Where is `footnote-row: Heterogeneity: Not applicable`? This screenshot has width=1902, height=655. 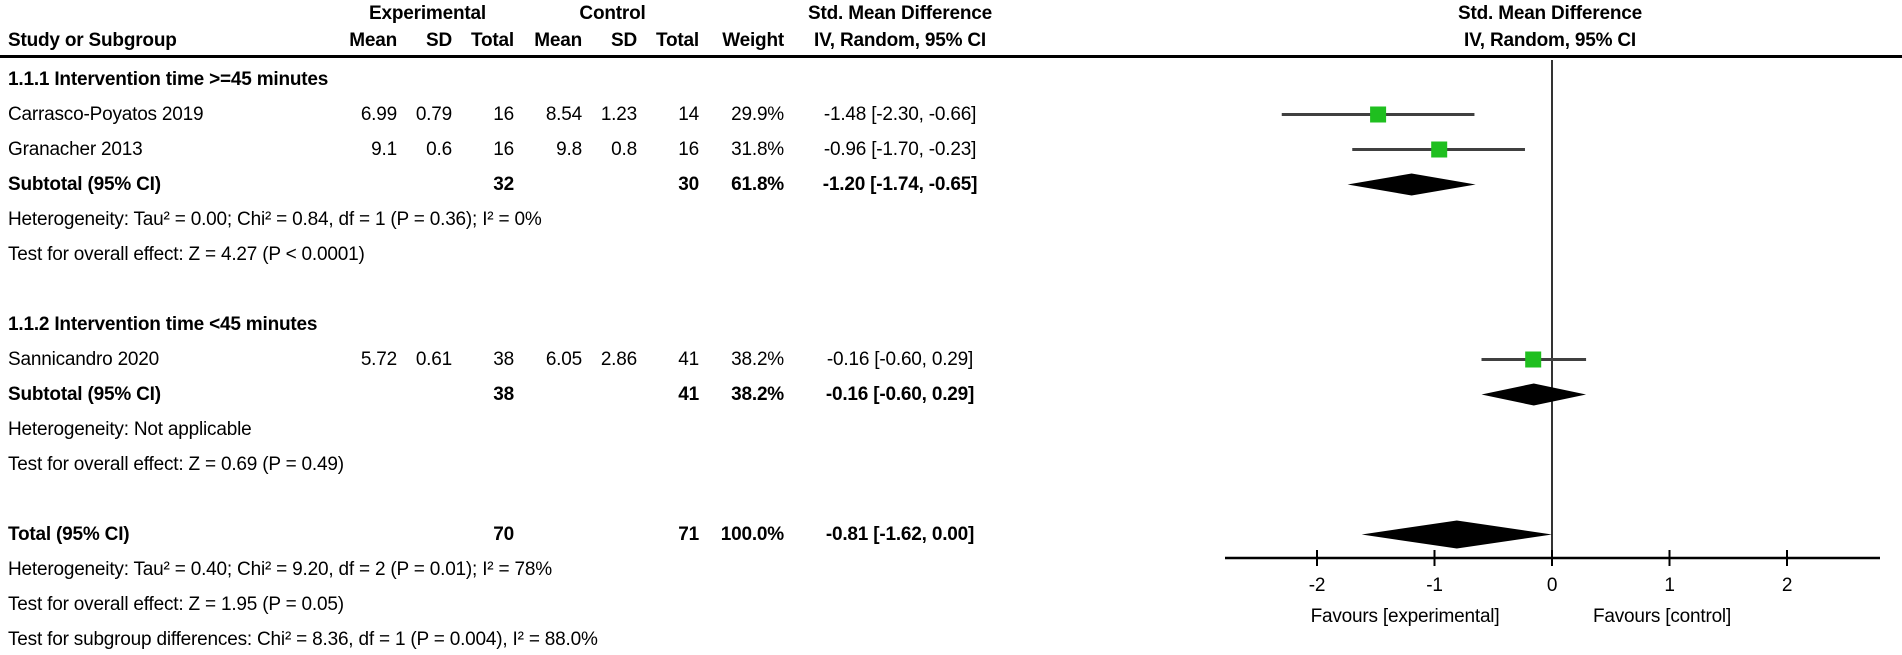 footnote-row: Heterogeneity: Not applicable is located at coordinates (505, 429).